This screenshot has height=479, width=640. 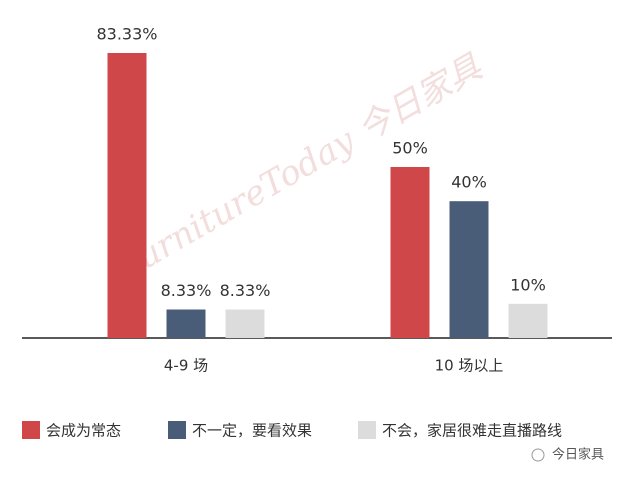 What do you see at coordinates (469, 182) in the screenshot?
I see `value-label: 40%` at bounding box center [469, 182].